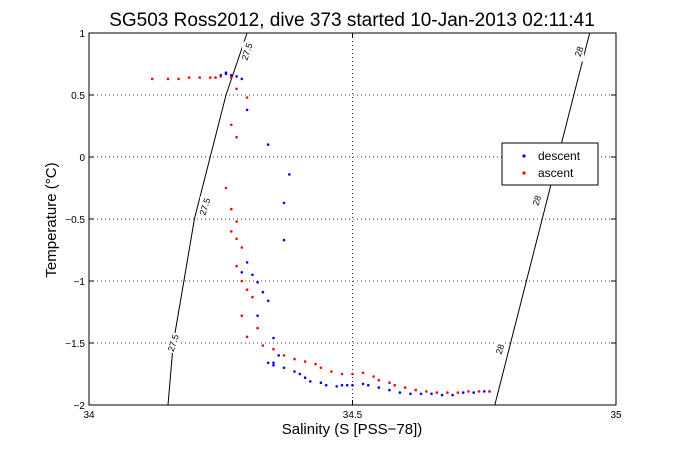 The width and height of the screenshot is (681, 454). What do you see at coordinates (524, 173) in the screenshot?
I see `legend-marker-ascent` at bounding box center [524, 173].